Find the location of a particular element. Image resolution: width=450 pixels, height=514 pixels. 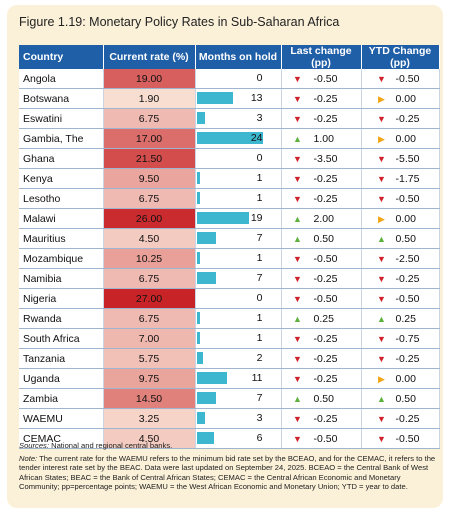

months-value: 13 is located at coordinates (256, 98).